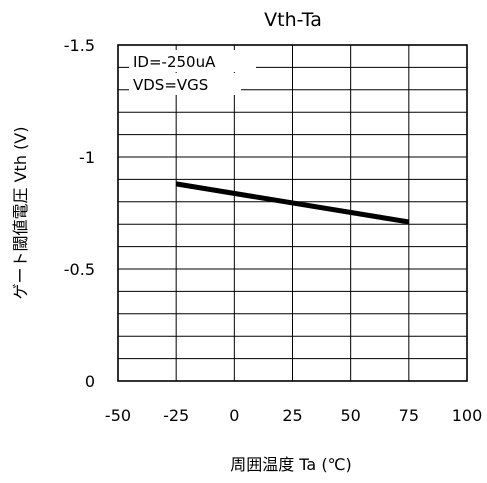 This screenshot has width=487, height=483. I want to click on annotations: ID=-250uA VDS=VGS, so click(192, 72).